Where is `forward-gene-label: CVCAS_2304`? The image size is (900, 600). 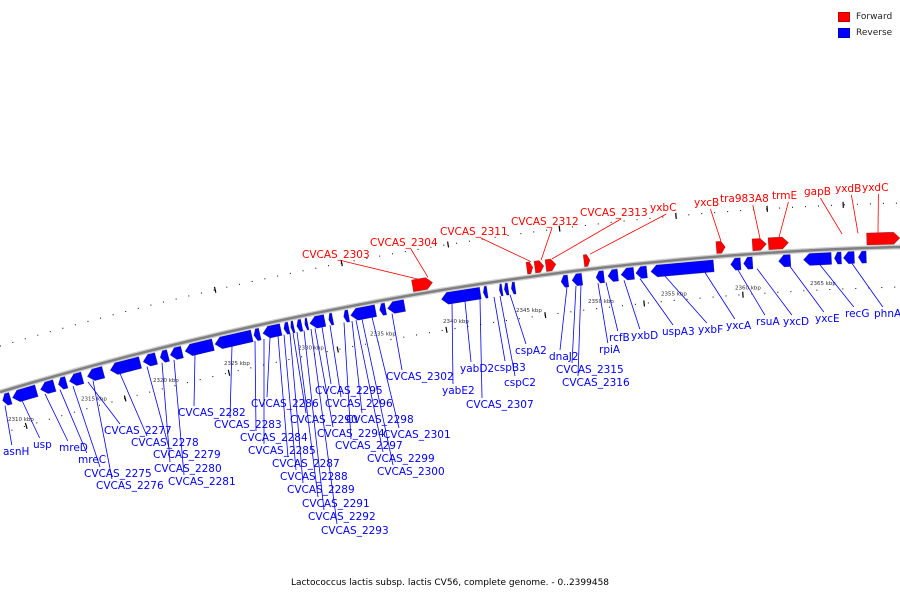
forward-gene-label: CVCAS_2304 is located at coordinates (404, 243).